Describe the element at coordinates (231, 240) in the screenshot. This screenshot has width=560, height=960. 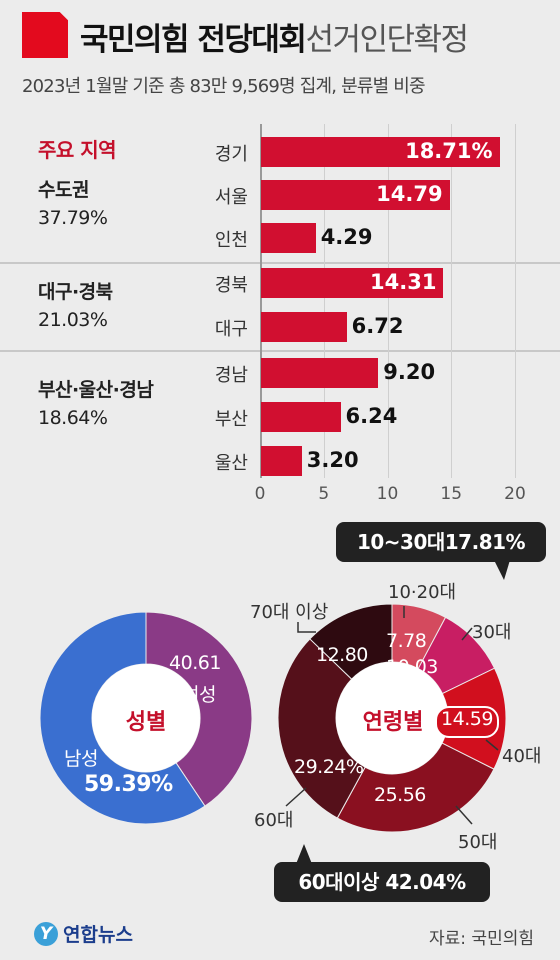
I see `category-label: 인천` at that location.